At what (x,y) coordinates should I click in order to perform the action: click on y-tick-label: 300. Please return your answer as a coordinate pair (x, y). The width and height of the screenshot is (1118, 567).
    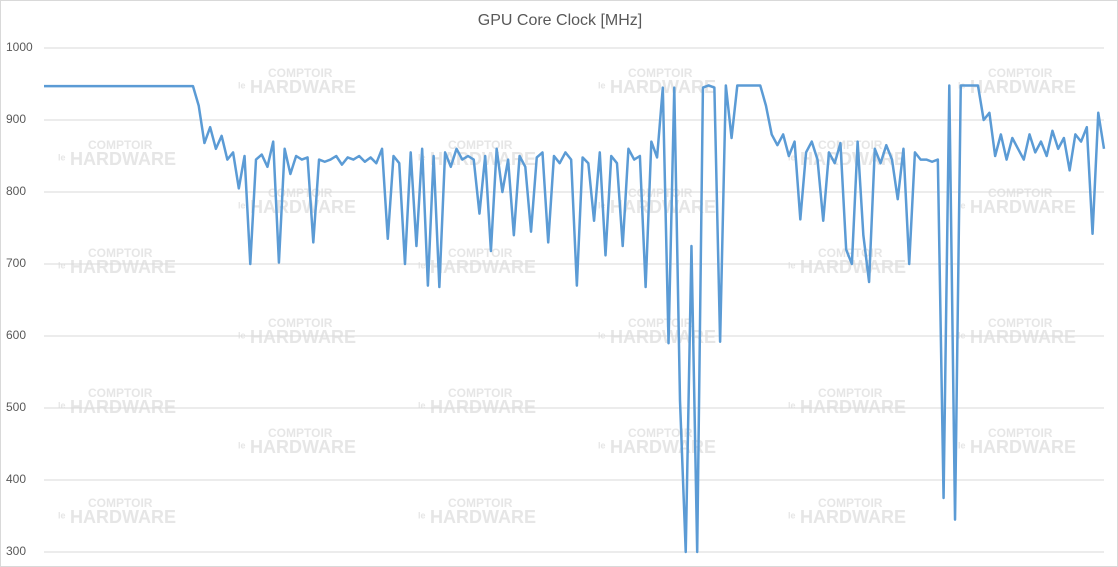
    Looking at the image, I should click on (16, 551).